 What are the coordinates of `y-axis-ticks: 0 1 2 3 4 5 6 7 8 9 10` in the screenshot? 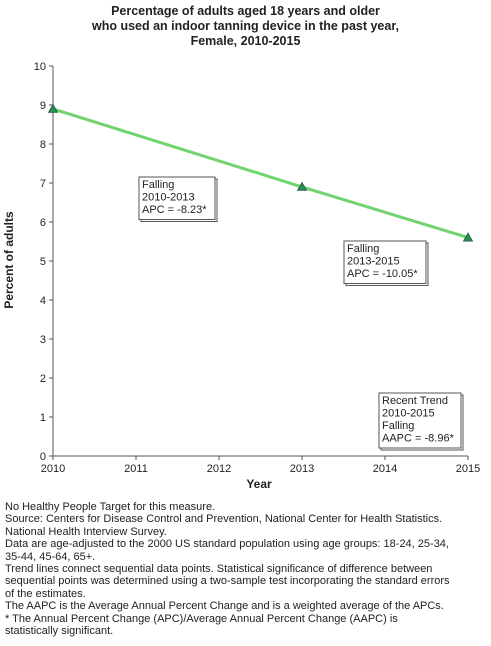 It's located at (43, 262).